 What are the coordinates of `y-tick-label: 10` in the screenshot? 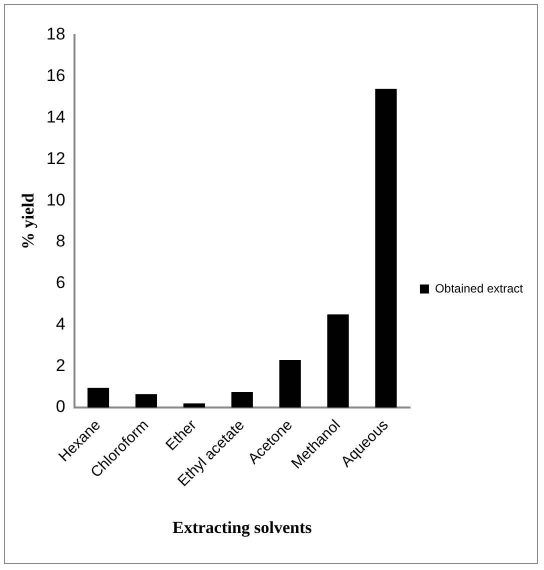 It's located at (56, 200).